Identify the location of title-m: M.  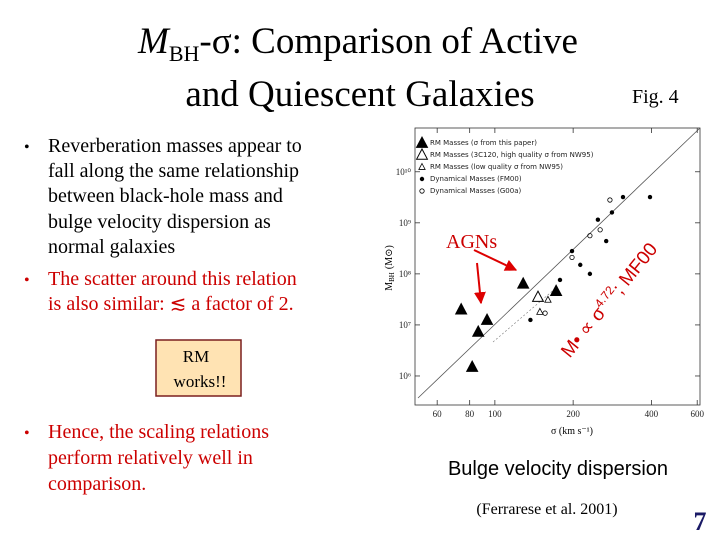
(154, 41).